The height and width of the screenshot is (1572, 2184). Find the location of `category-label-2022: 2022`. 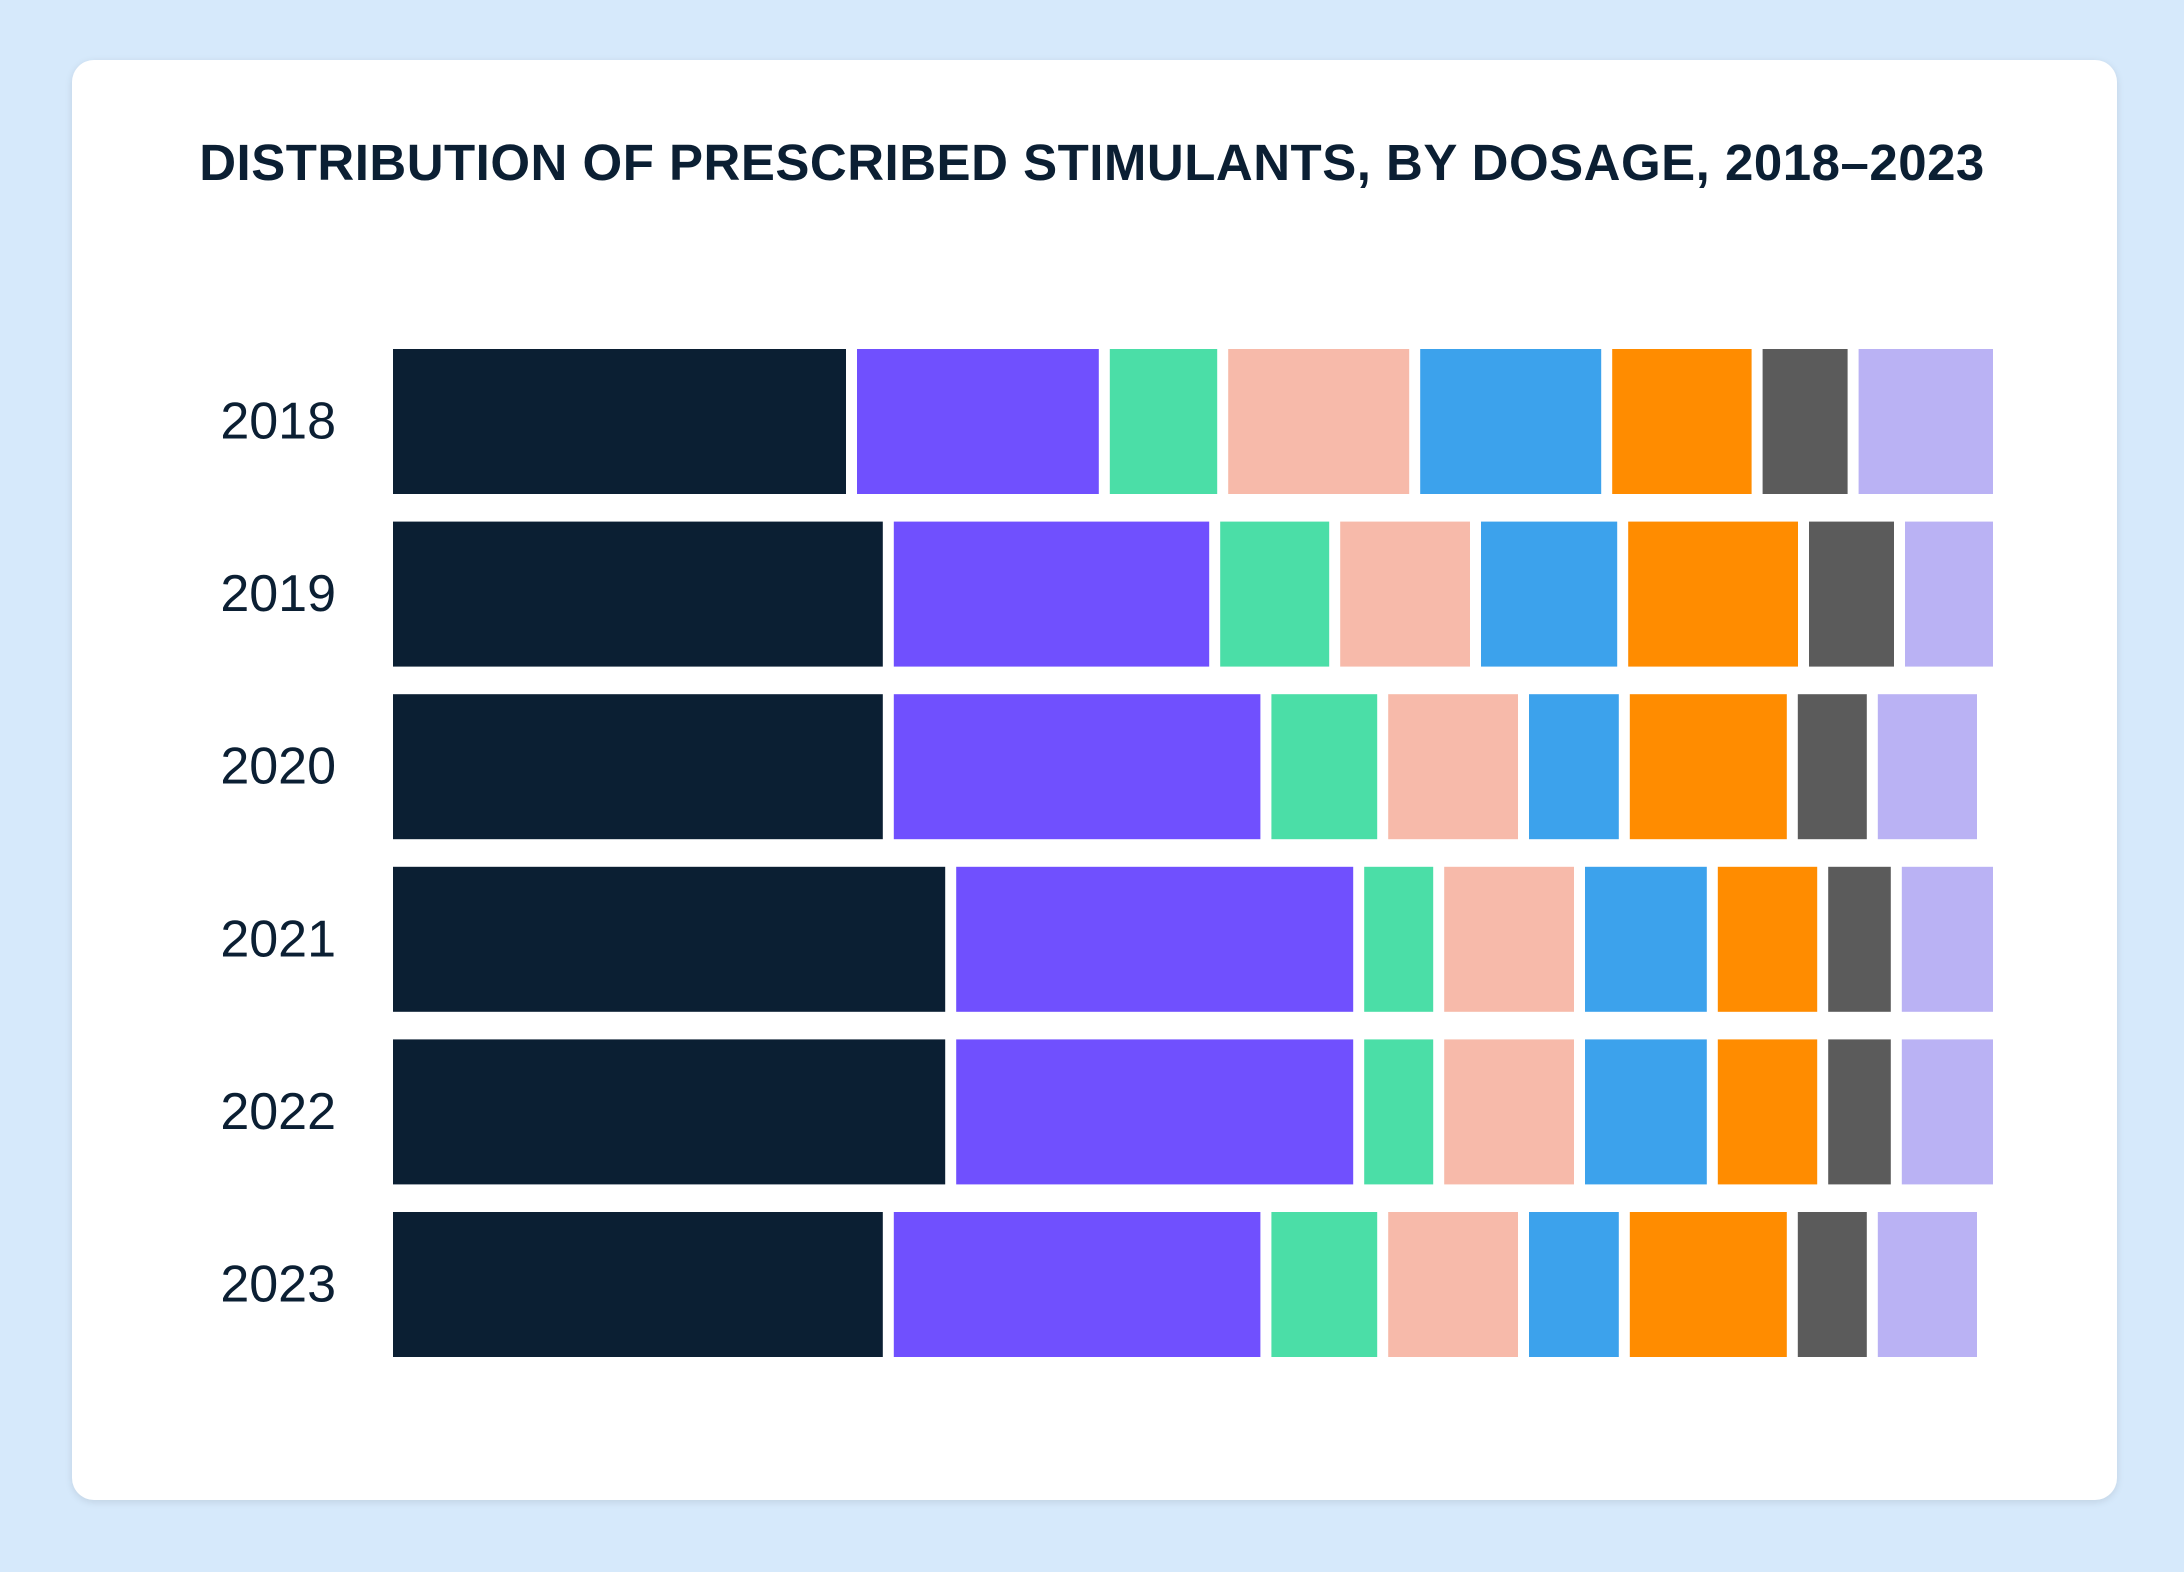

category-label-2022: 2022 is located at coordinates (278, 1112).